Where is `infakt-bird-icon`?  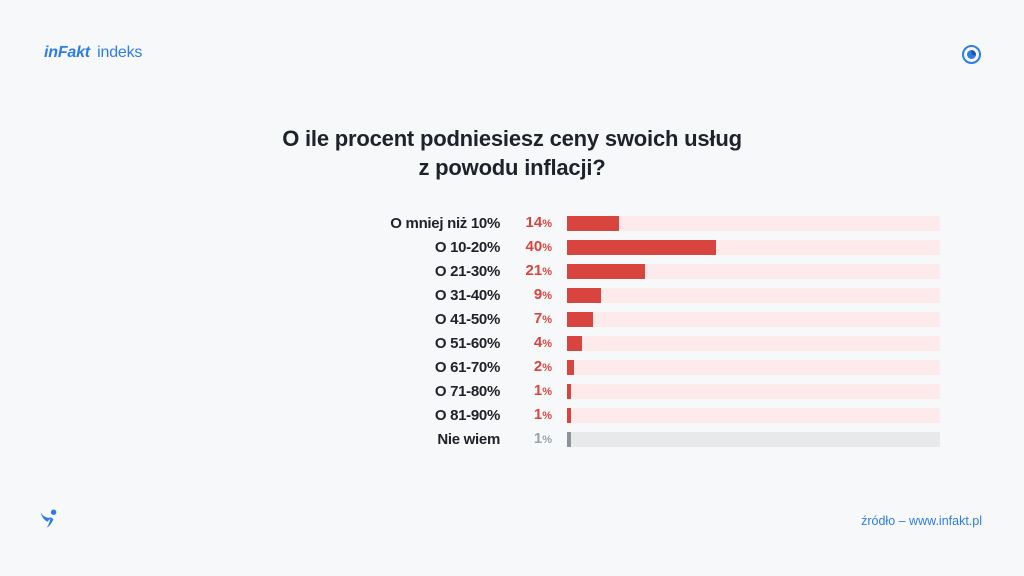
infakt-bird-icon is located at coordinates (48, 518).